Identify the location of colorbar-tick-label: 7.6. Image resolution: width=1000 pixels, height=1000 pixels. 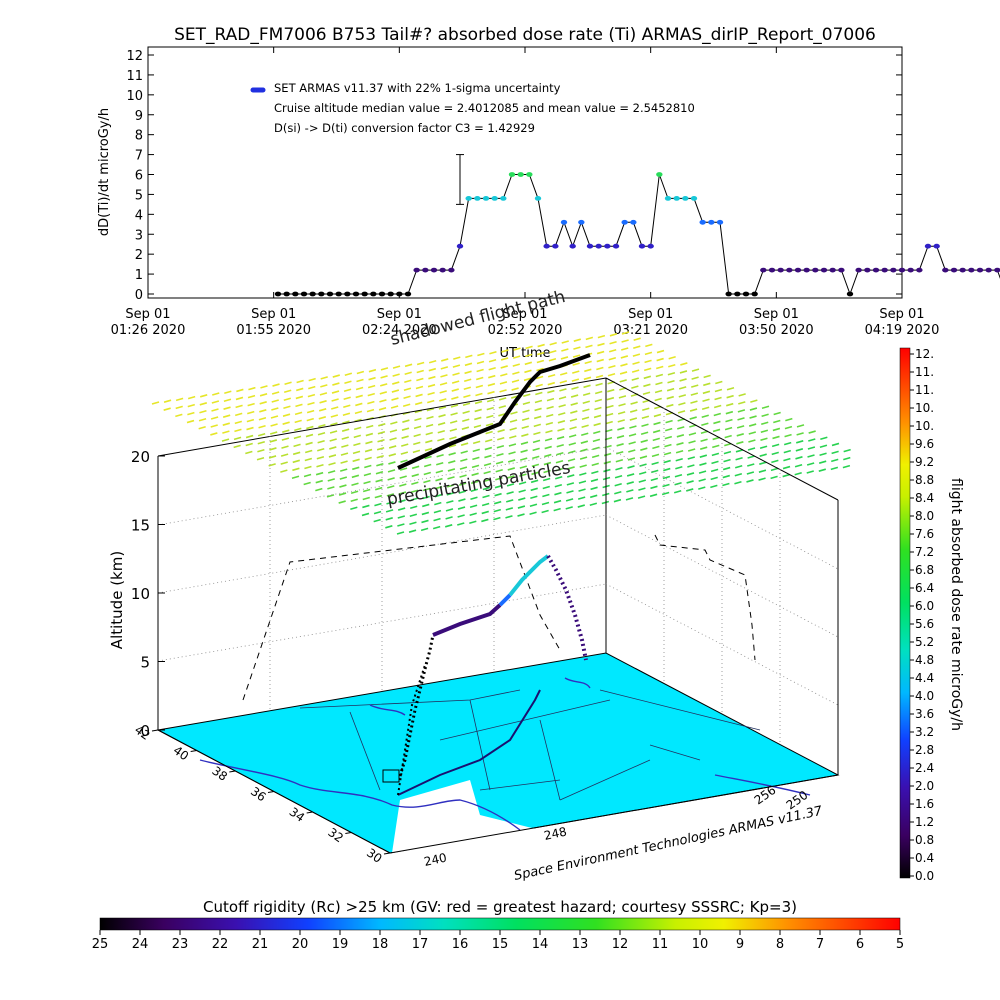
(924, 534).